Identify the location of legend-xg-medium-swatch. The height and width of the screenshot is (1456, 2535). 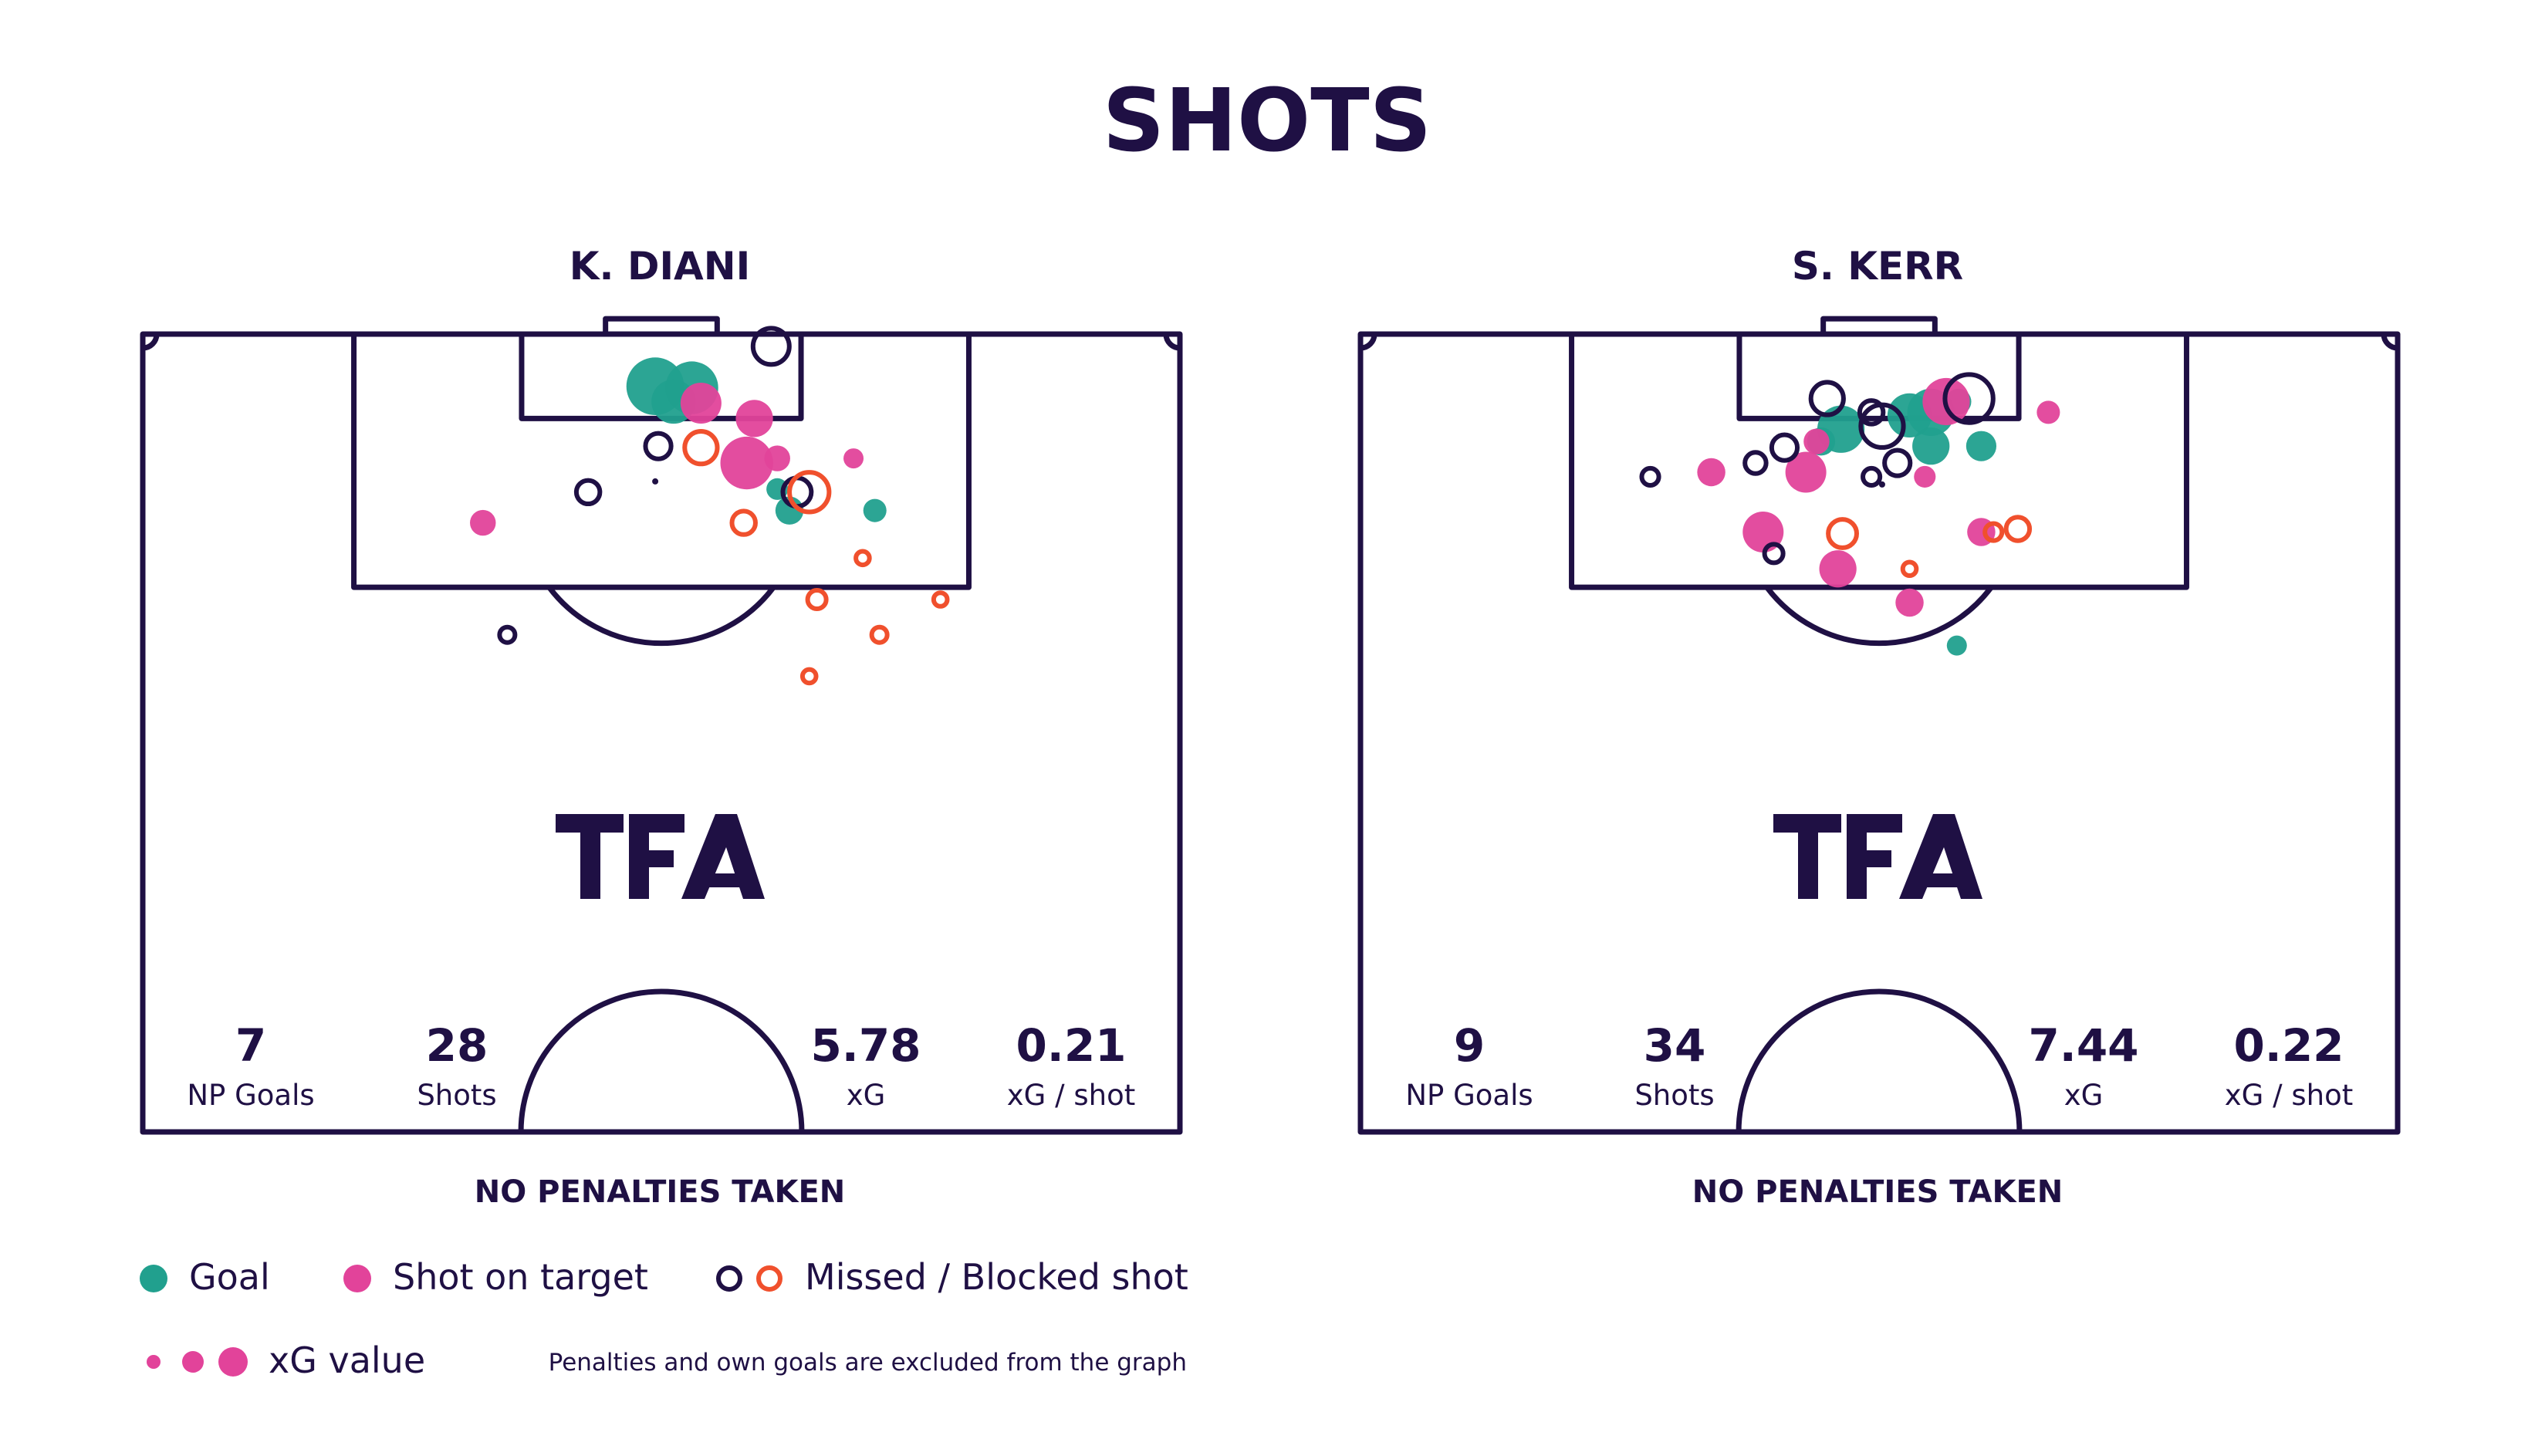
(193, 1362).